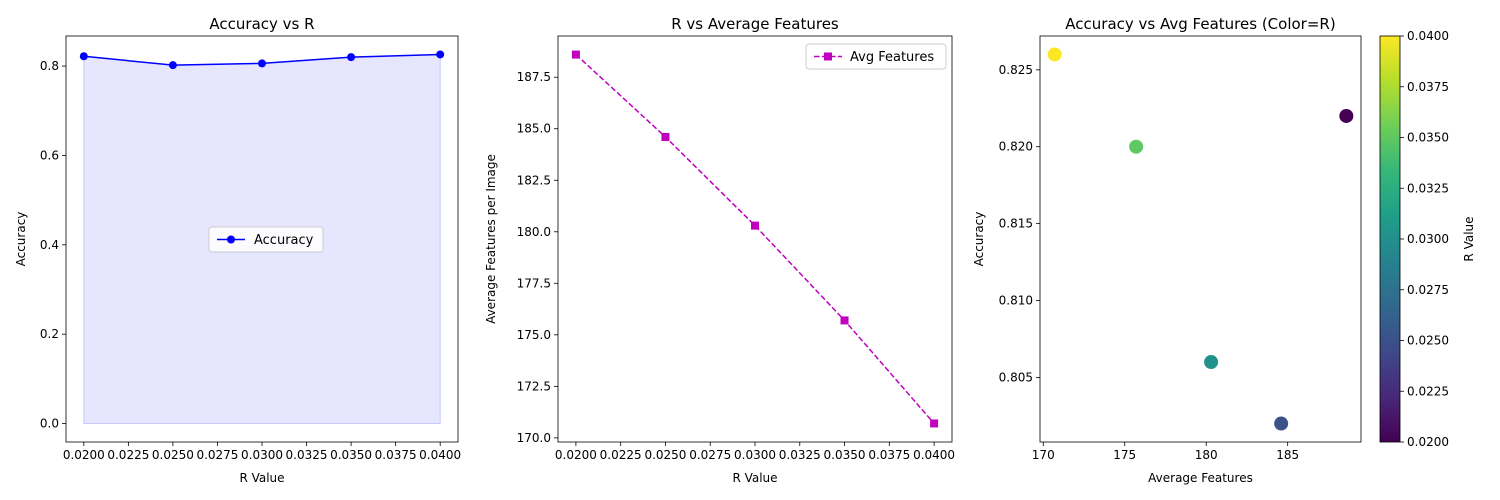 The width and height of the screenshot is (1500, 500). Describe the element at coordinates (828, 56) in the screenshot. I see `legend-marker-avg-features` at that location.